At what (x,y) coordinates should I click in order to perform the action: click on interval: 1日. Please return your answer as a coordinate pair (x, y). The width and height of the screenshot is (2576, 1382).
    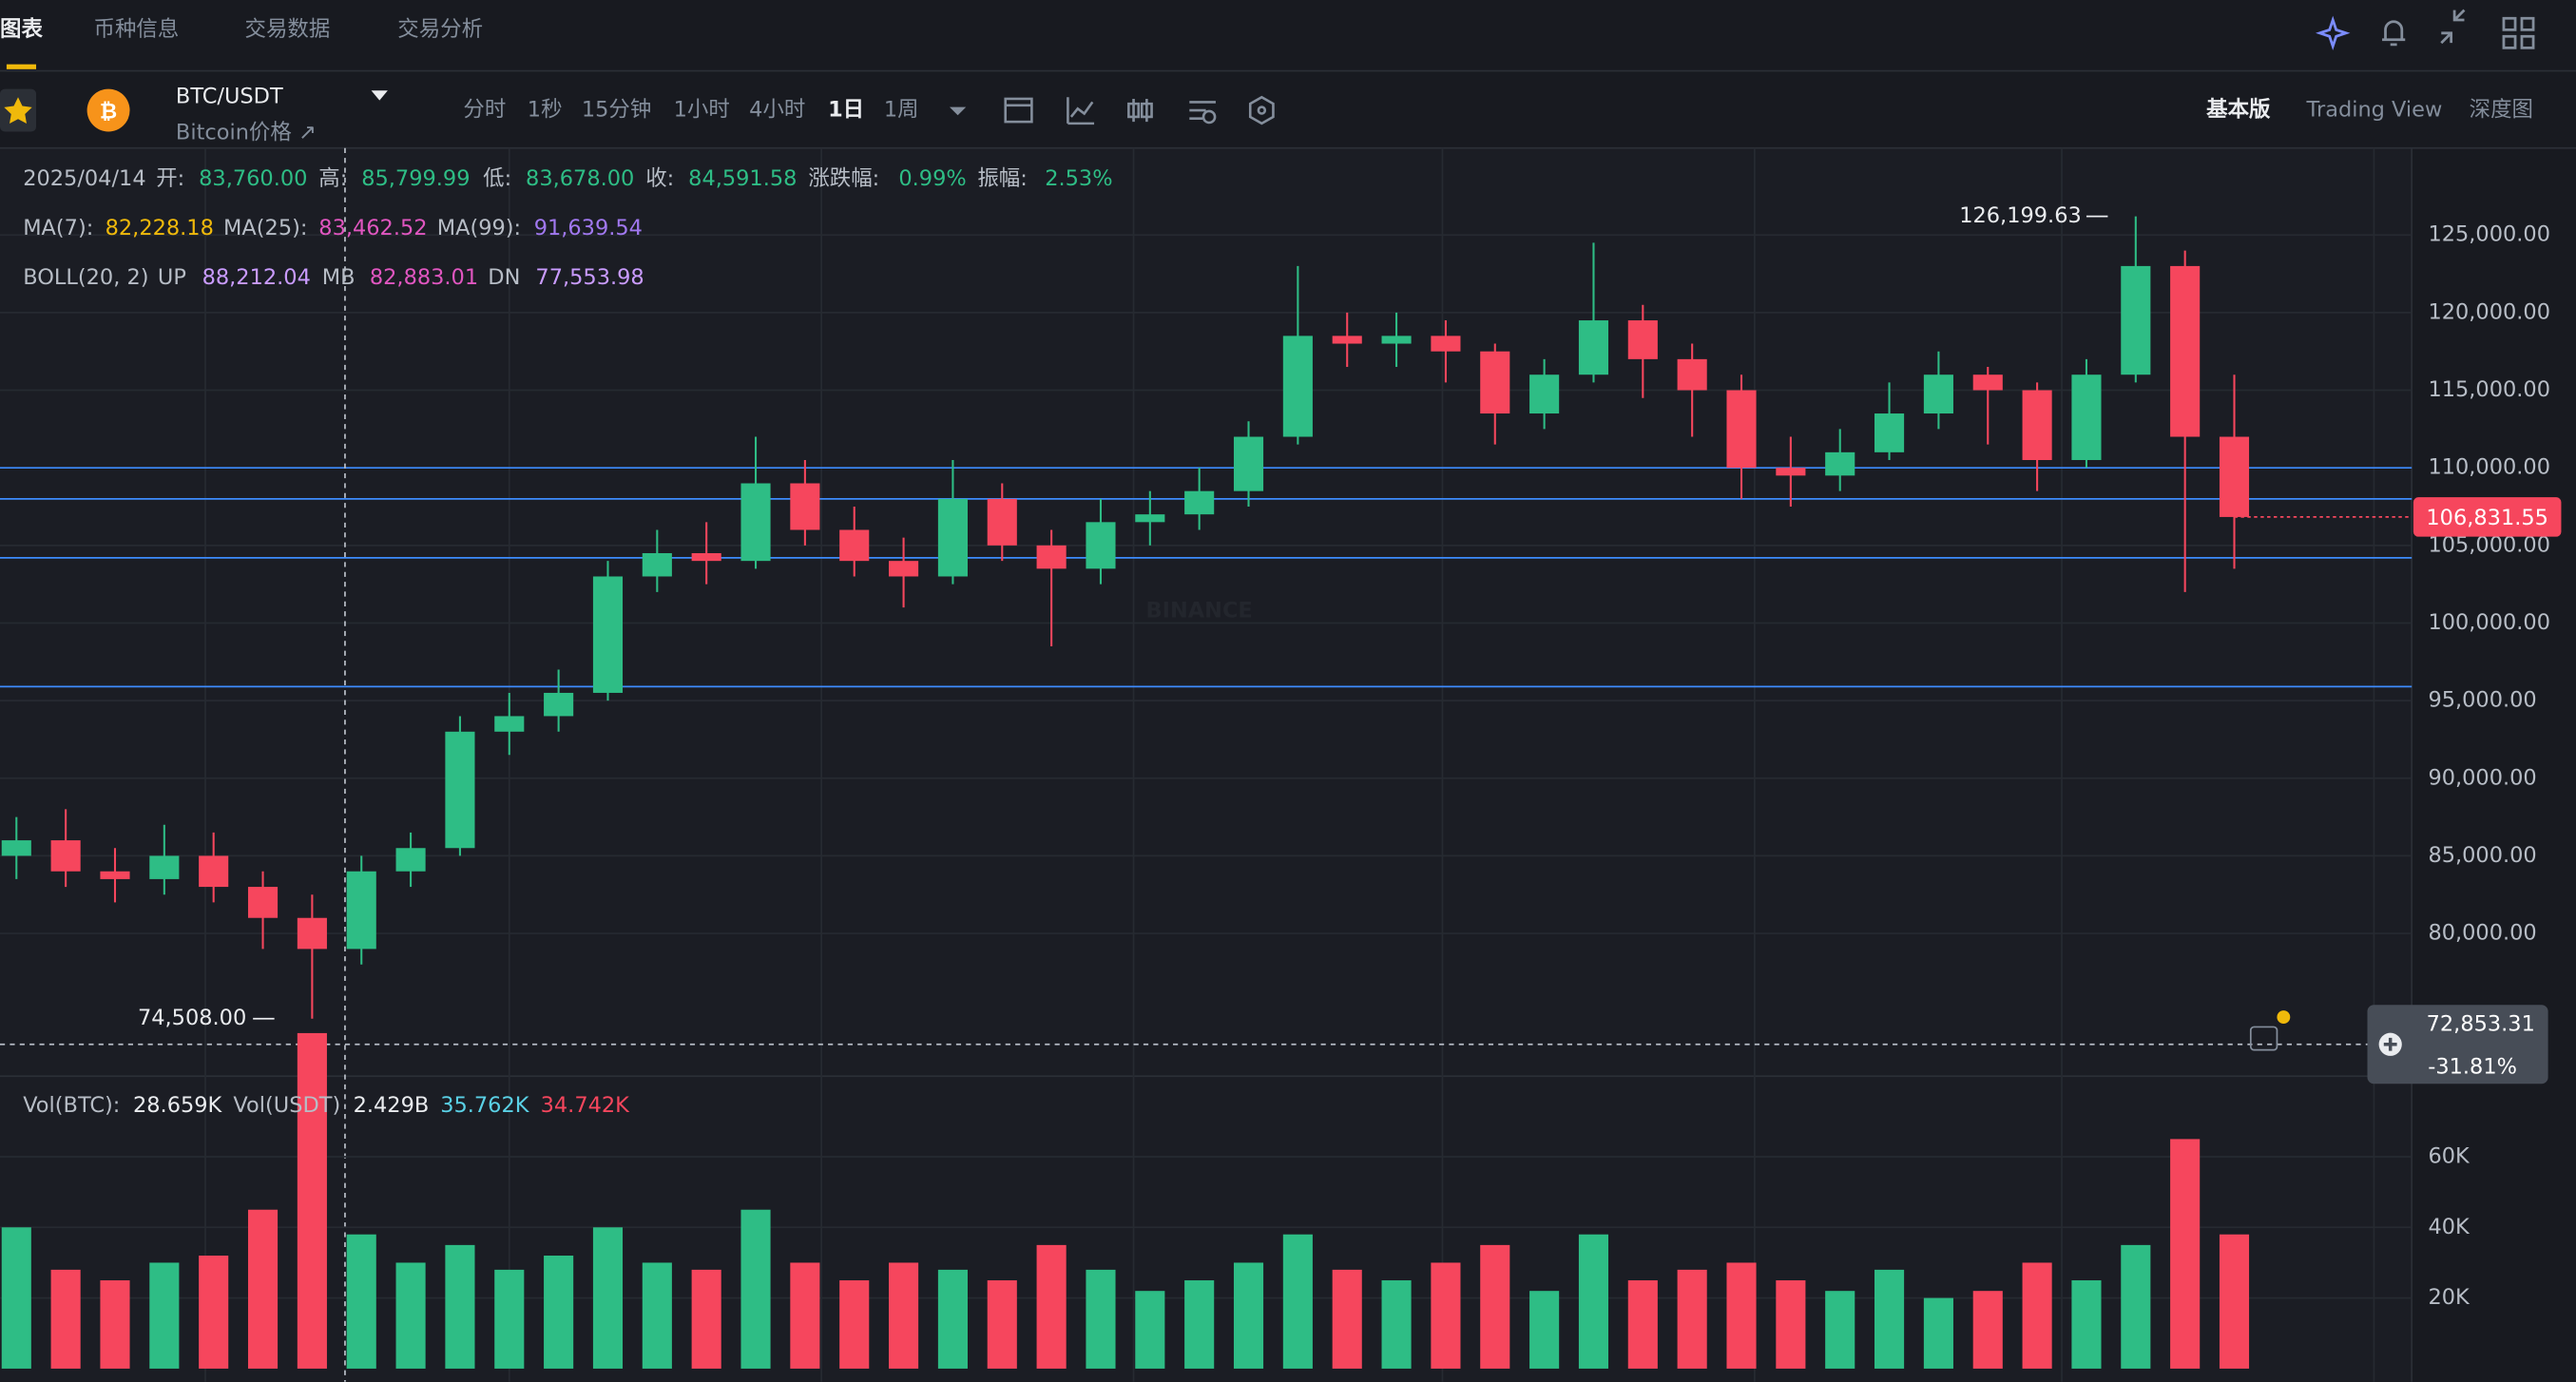
    Looking at the image, I should click on (846, 110).